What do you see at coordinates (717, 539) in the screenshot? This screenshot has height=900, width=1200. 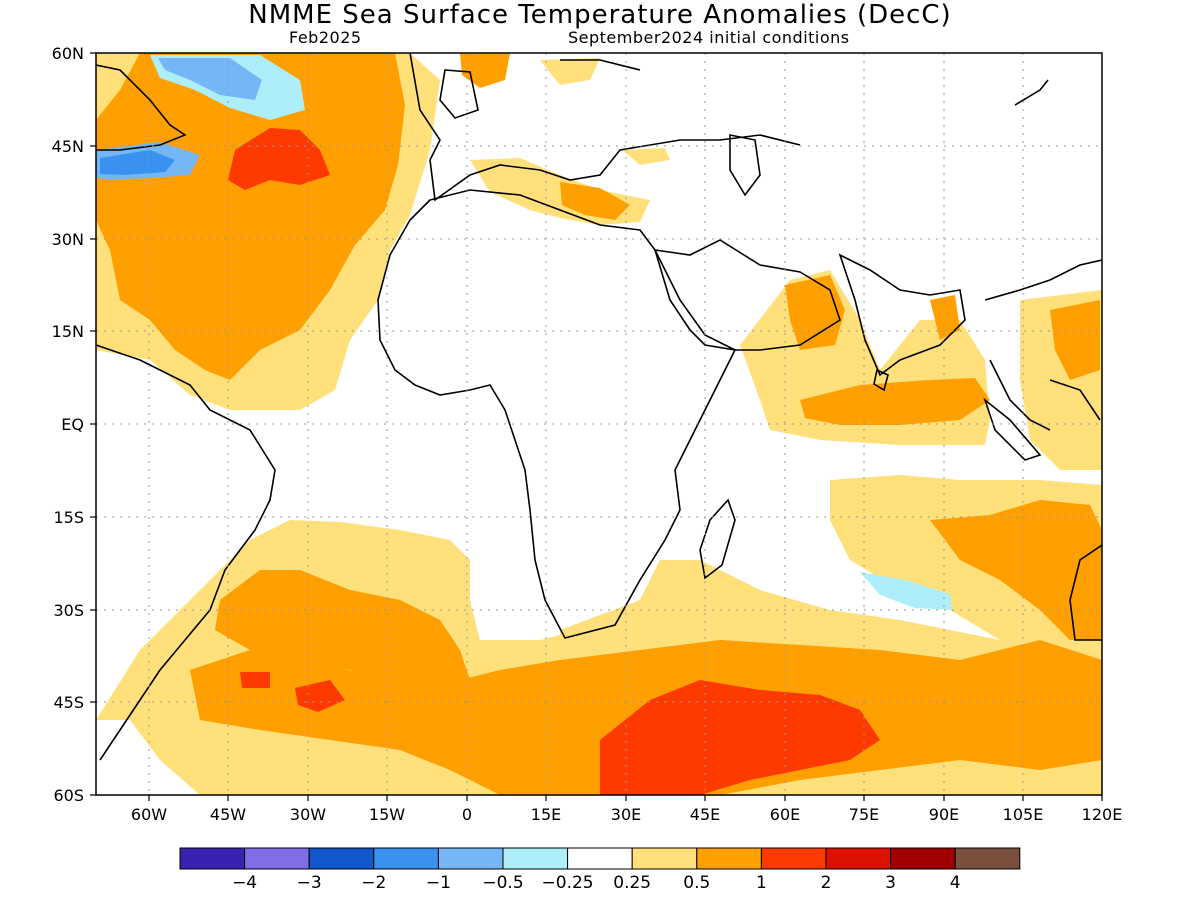 I see `coast-madagascar` at bounding box center [717, 539].